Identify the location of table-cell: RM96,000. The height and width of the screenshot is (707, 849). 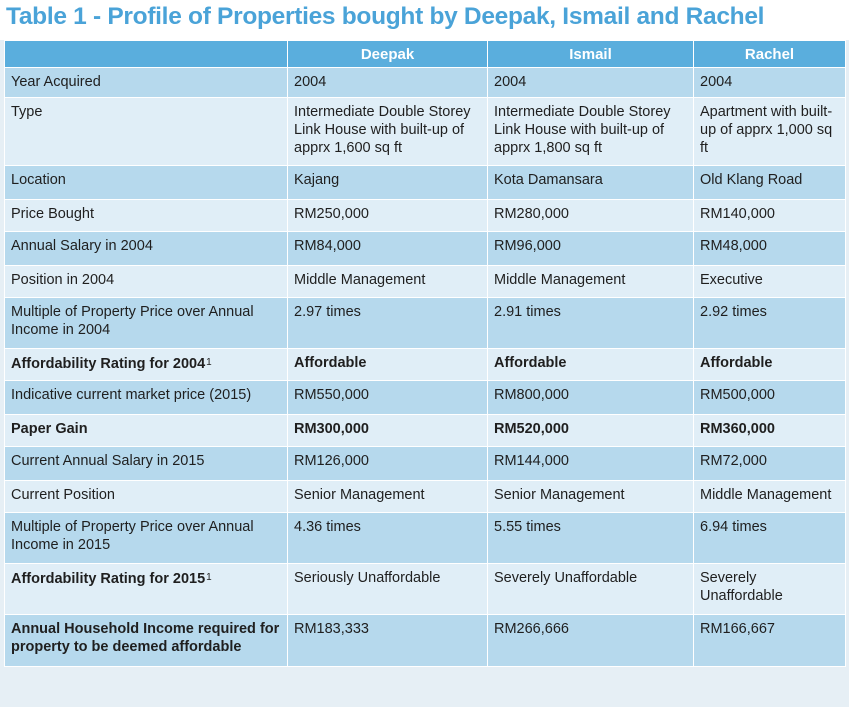
(590, 248).